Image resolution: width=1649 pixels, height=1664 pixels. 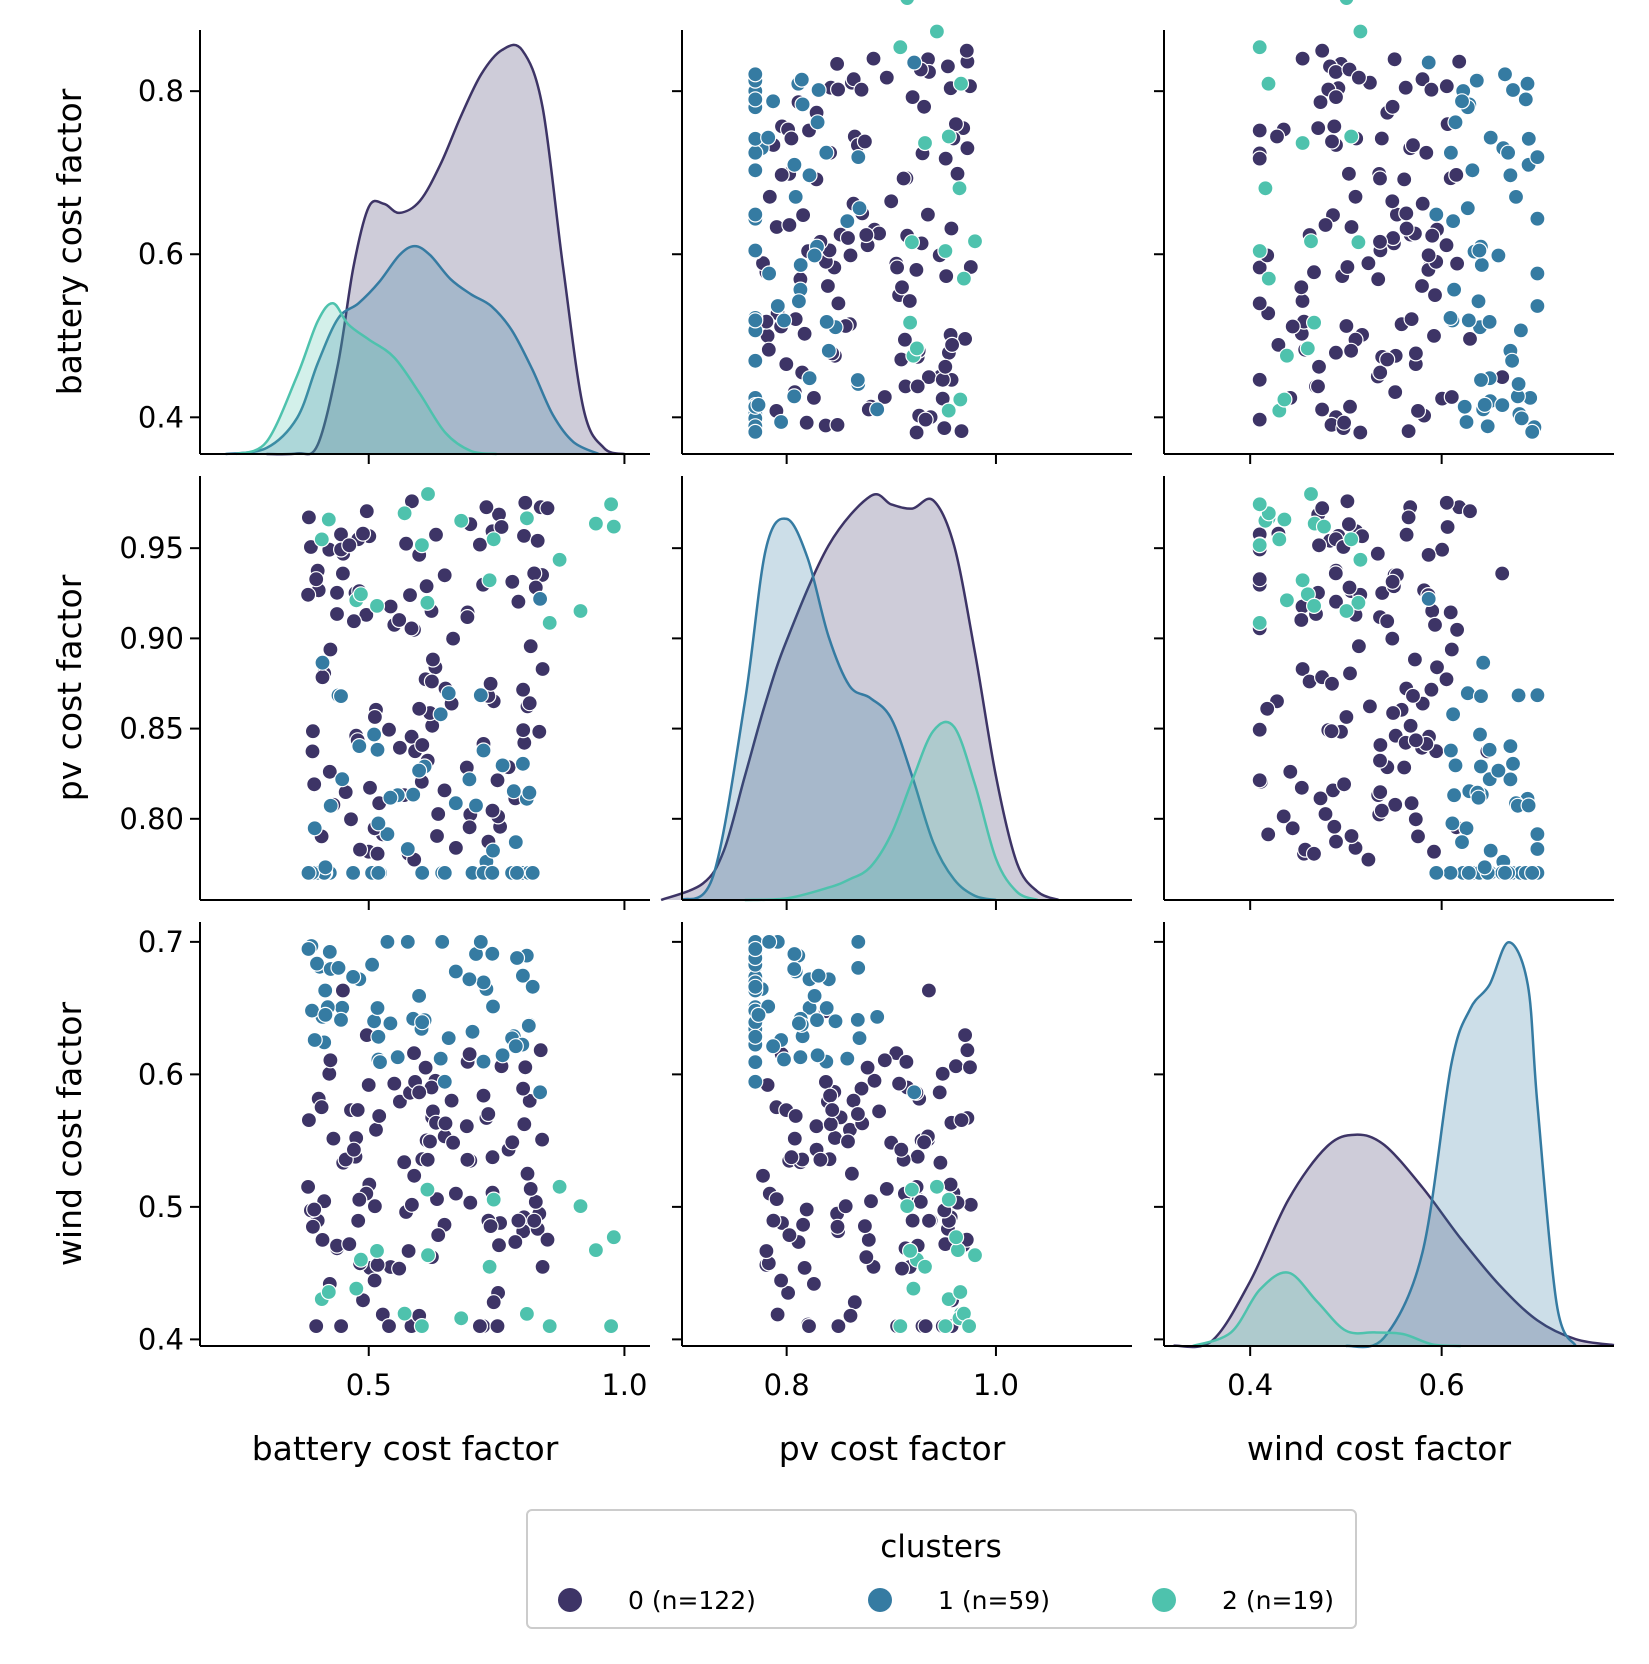 What do you see at coordinates (1243, 1600) in the screenshot?
I see `legend-entry-cluster-2: 2 (n=19)` at bounding box center [1243, 1600].